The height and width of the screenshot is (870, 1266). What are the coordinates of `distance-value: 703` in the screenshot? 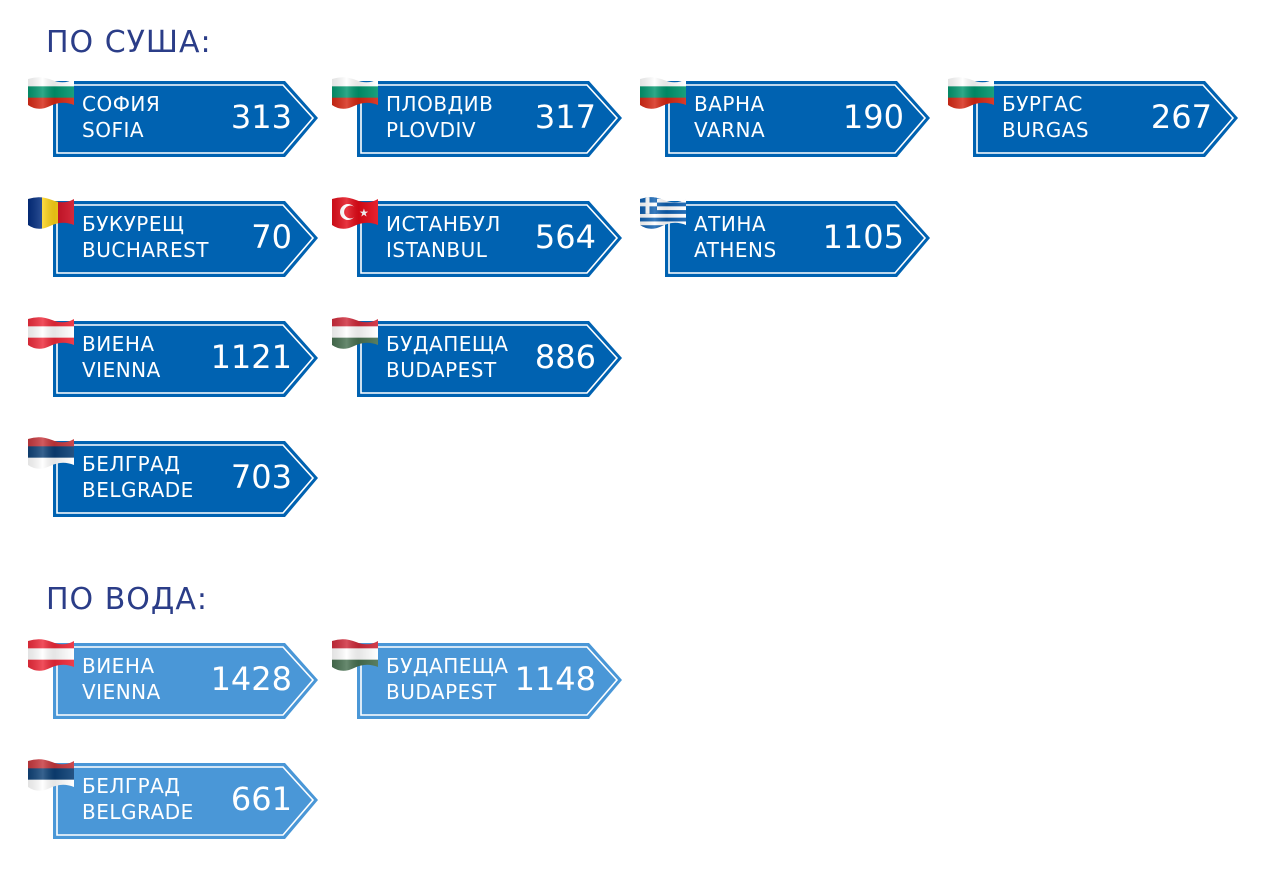 It's located at (261, 477).